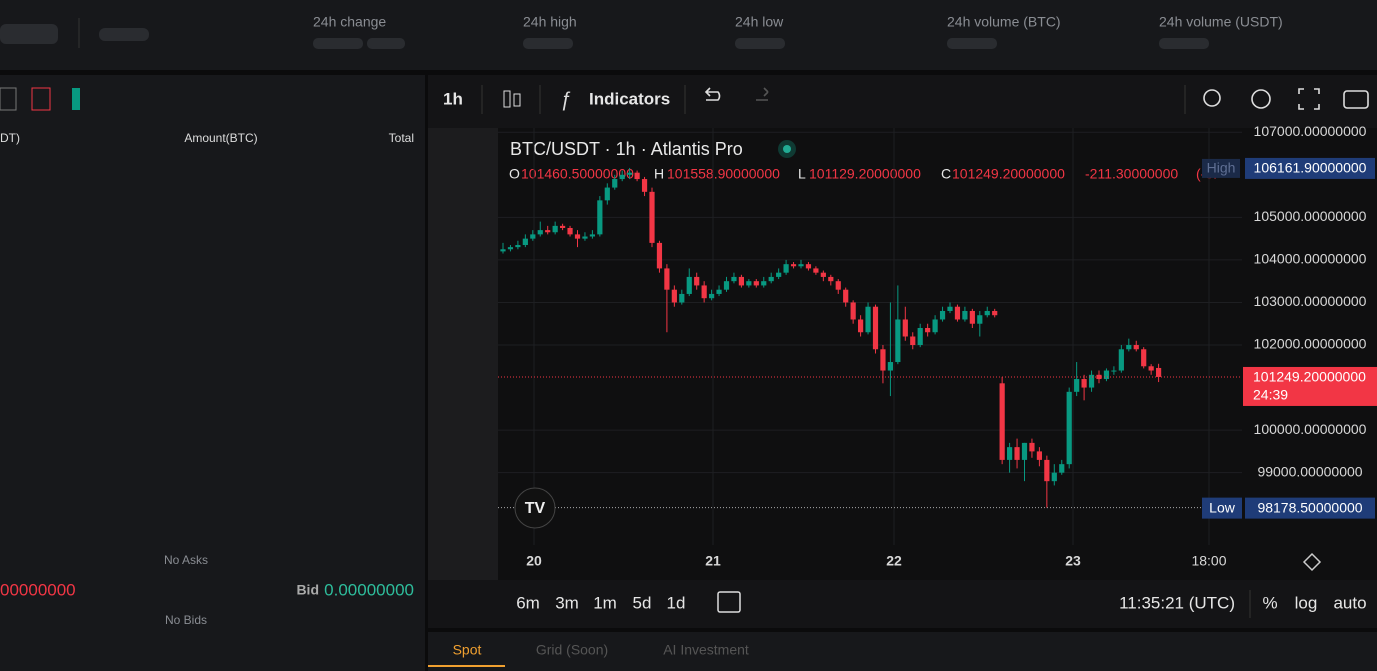 This screenshot has height=671, width=1377. I want to click on tabs-bar, so click(902, 651).